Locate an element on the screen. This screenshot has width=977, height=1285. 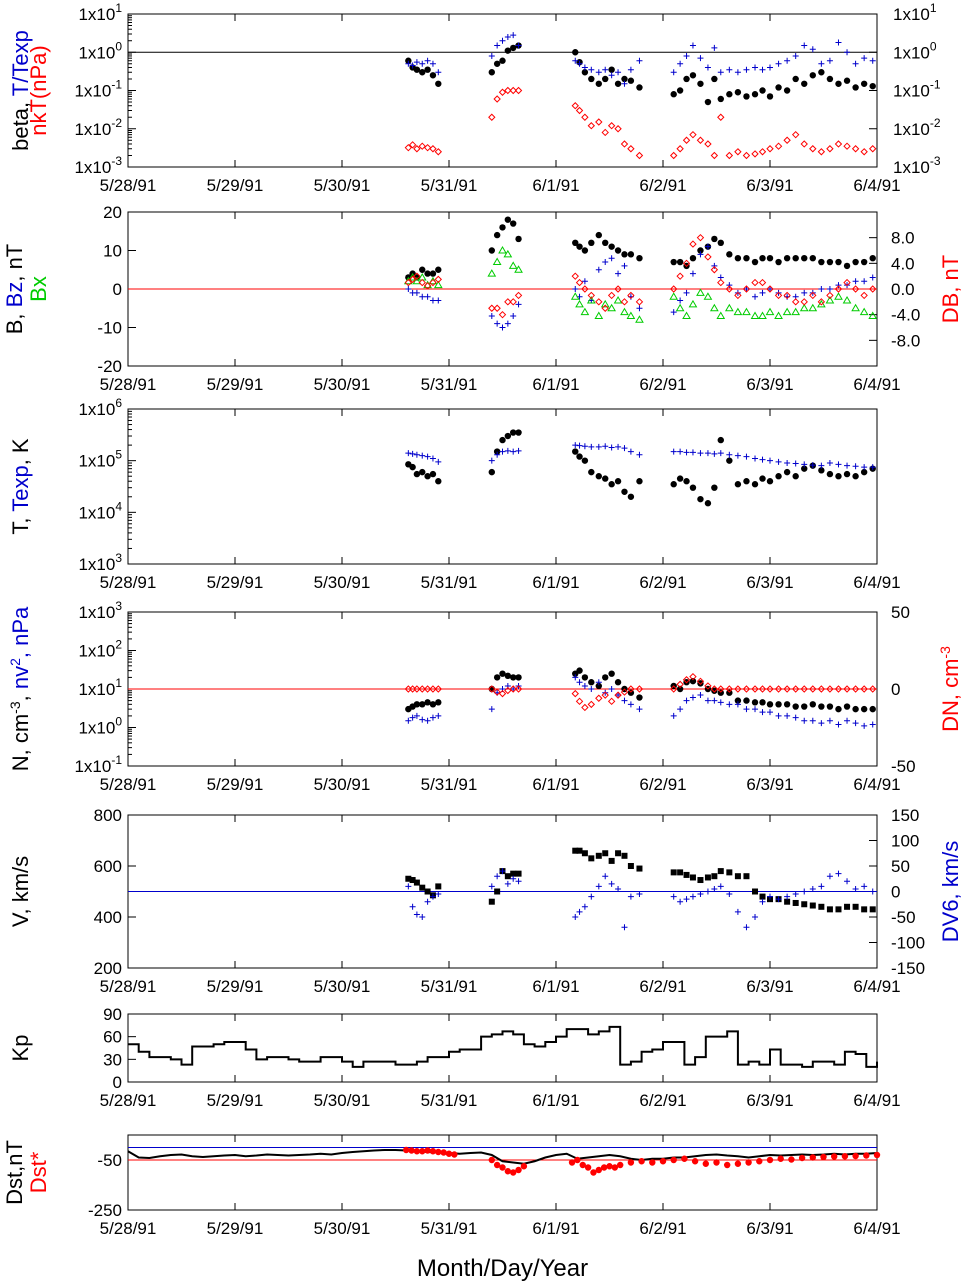
y-axis-label-line2: Dst* is located at coordinates (38, 1172).